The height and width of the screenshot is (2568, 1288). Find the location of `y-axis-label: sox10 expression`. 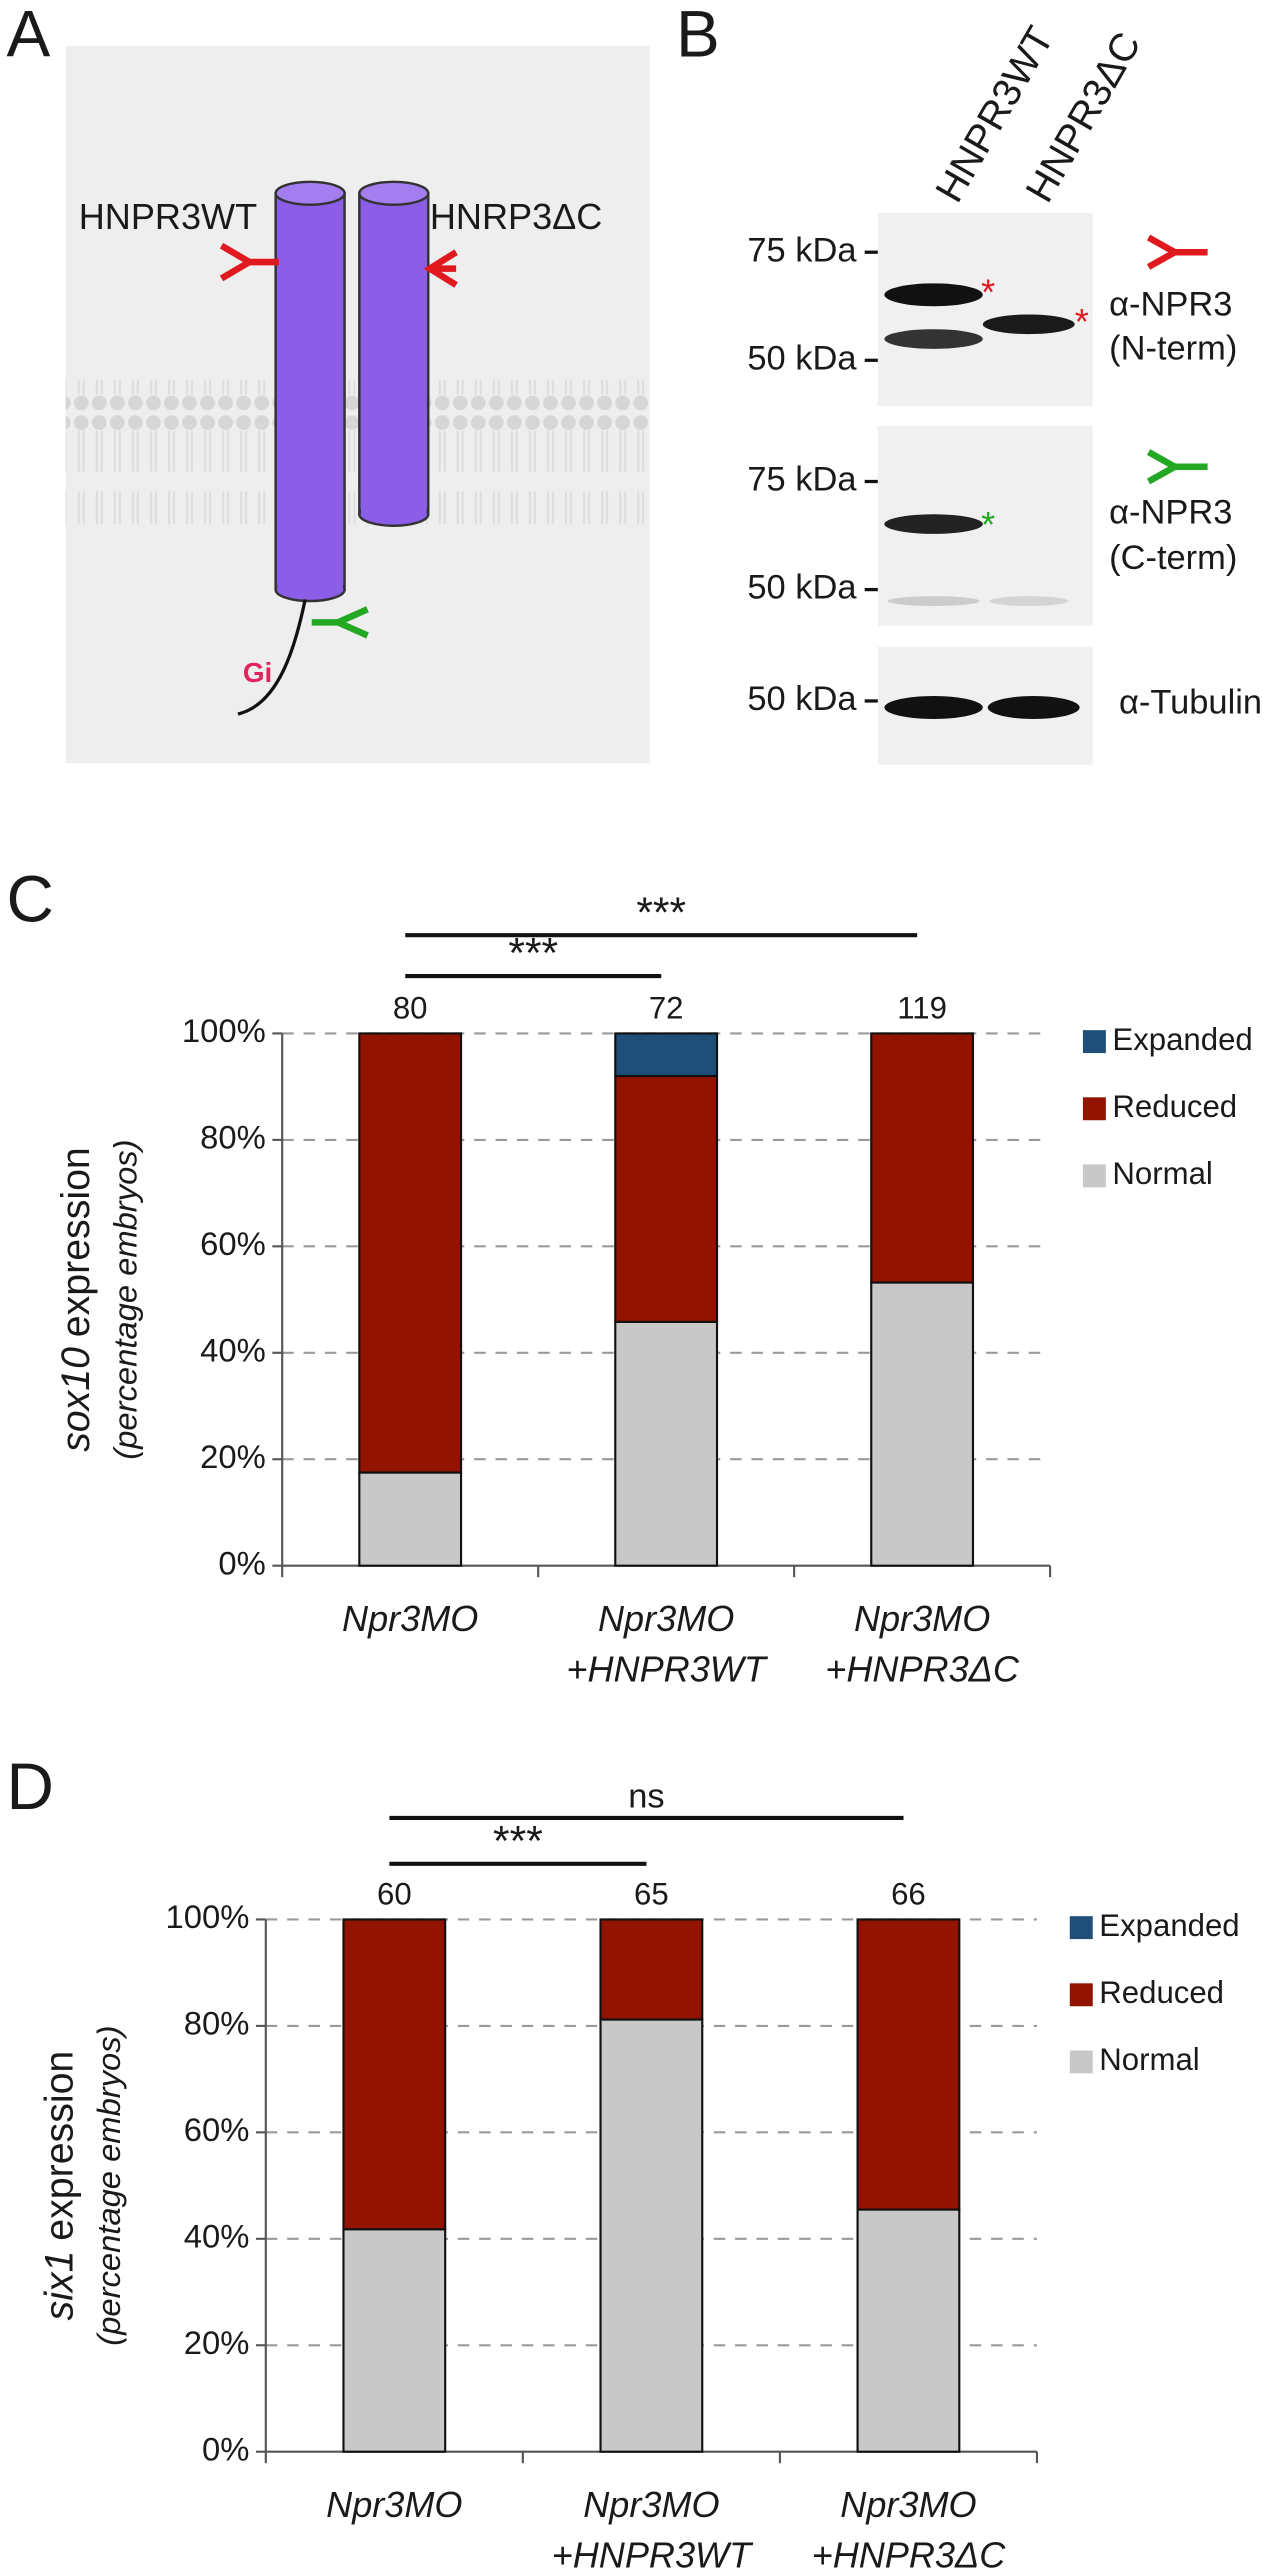

y-axis-label: sox10 expression is located at coordinates (76, 1299).